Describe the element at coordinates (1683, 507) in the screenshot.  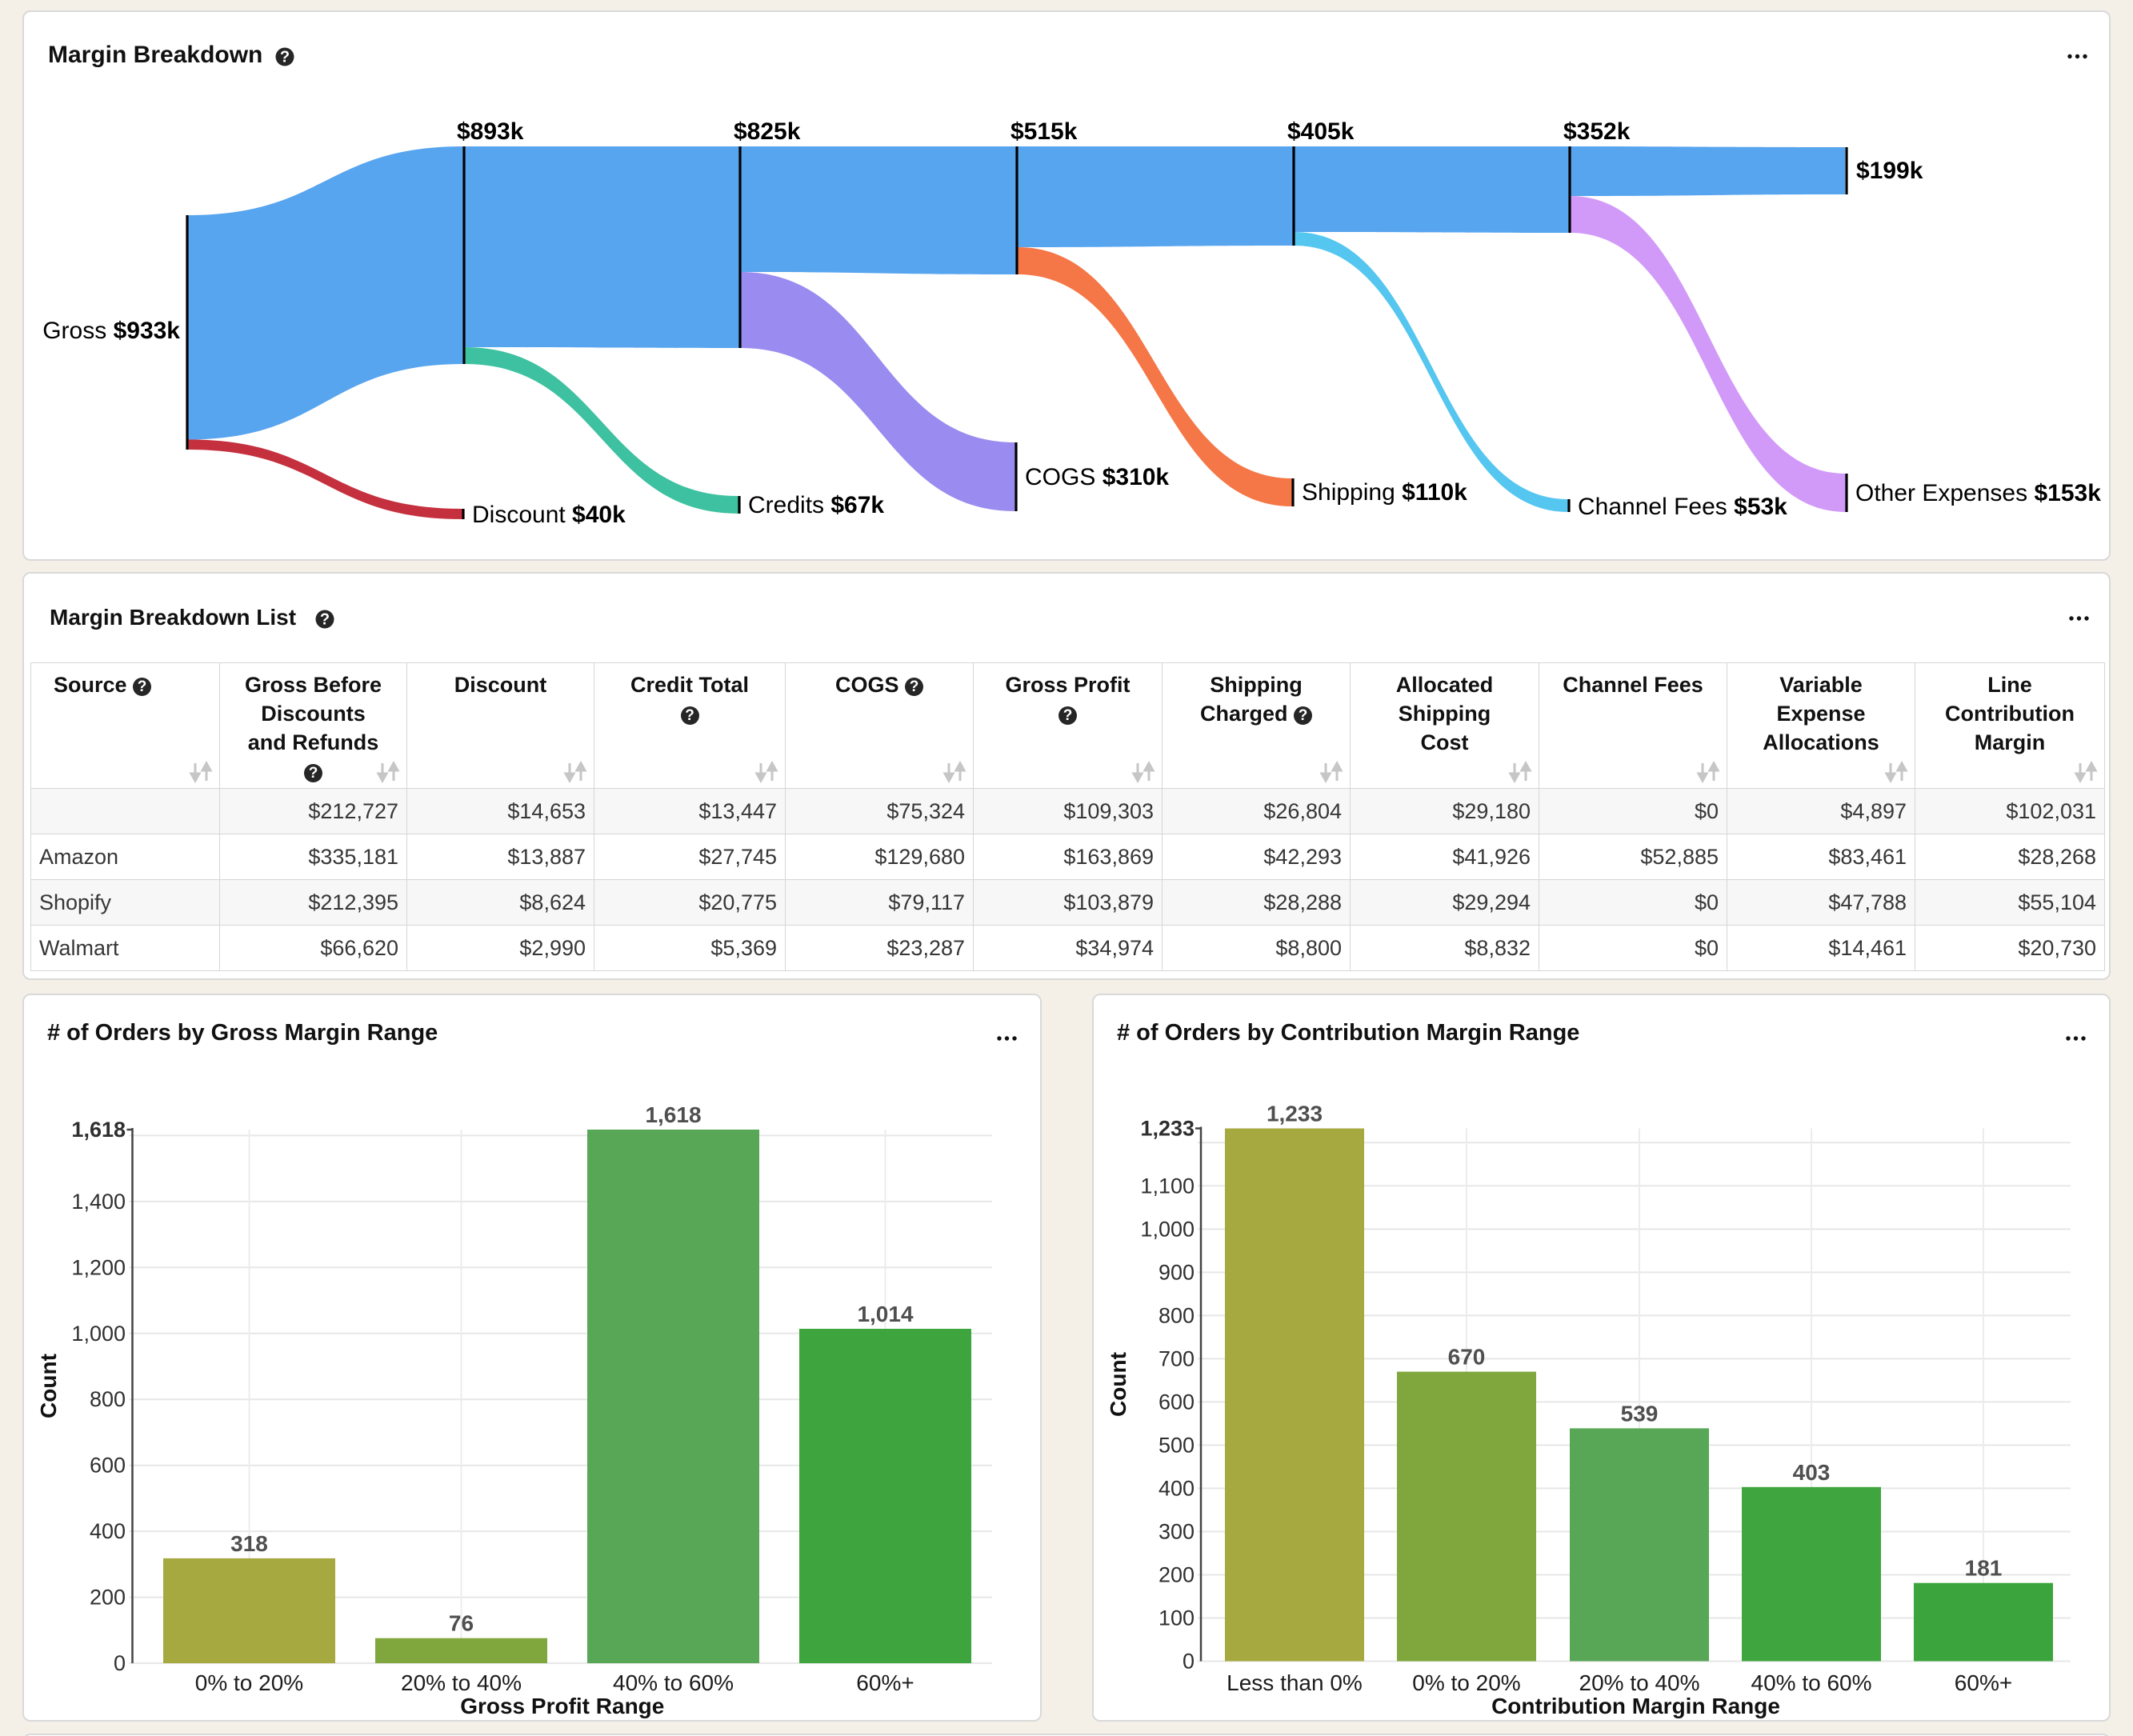
I see `svg-text: Channel Fees $53k` at that location.